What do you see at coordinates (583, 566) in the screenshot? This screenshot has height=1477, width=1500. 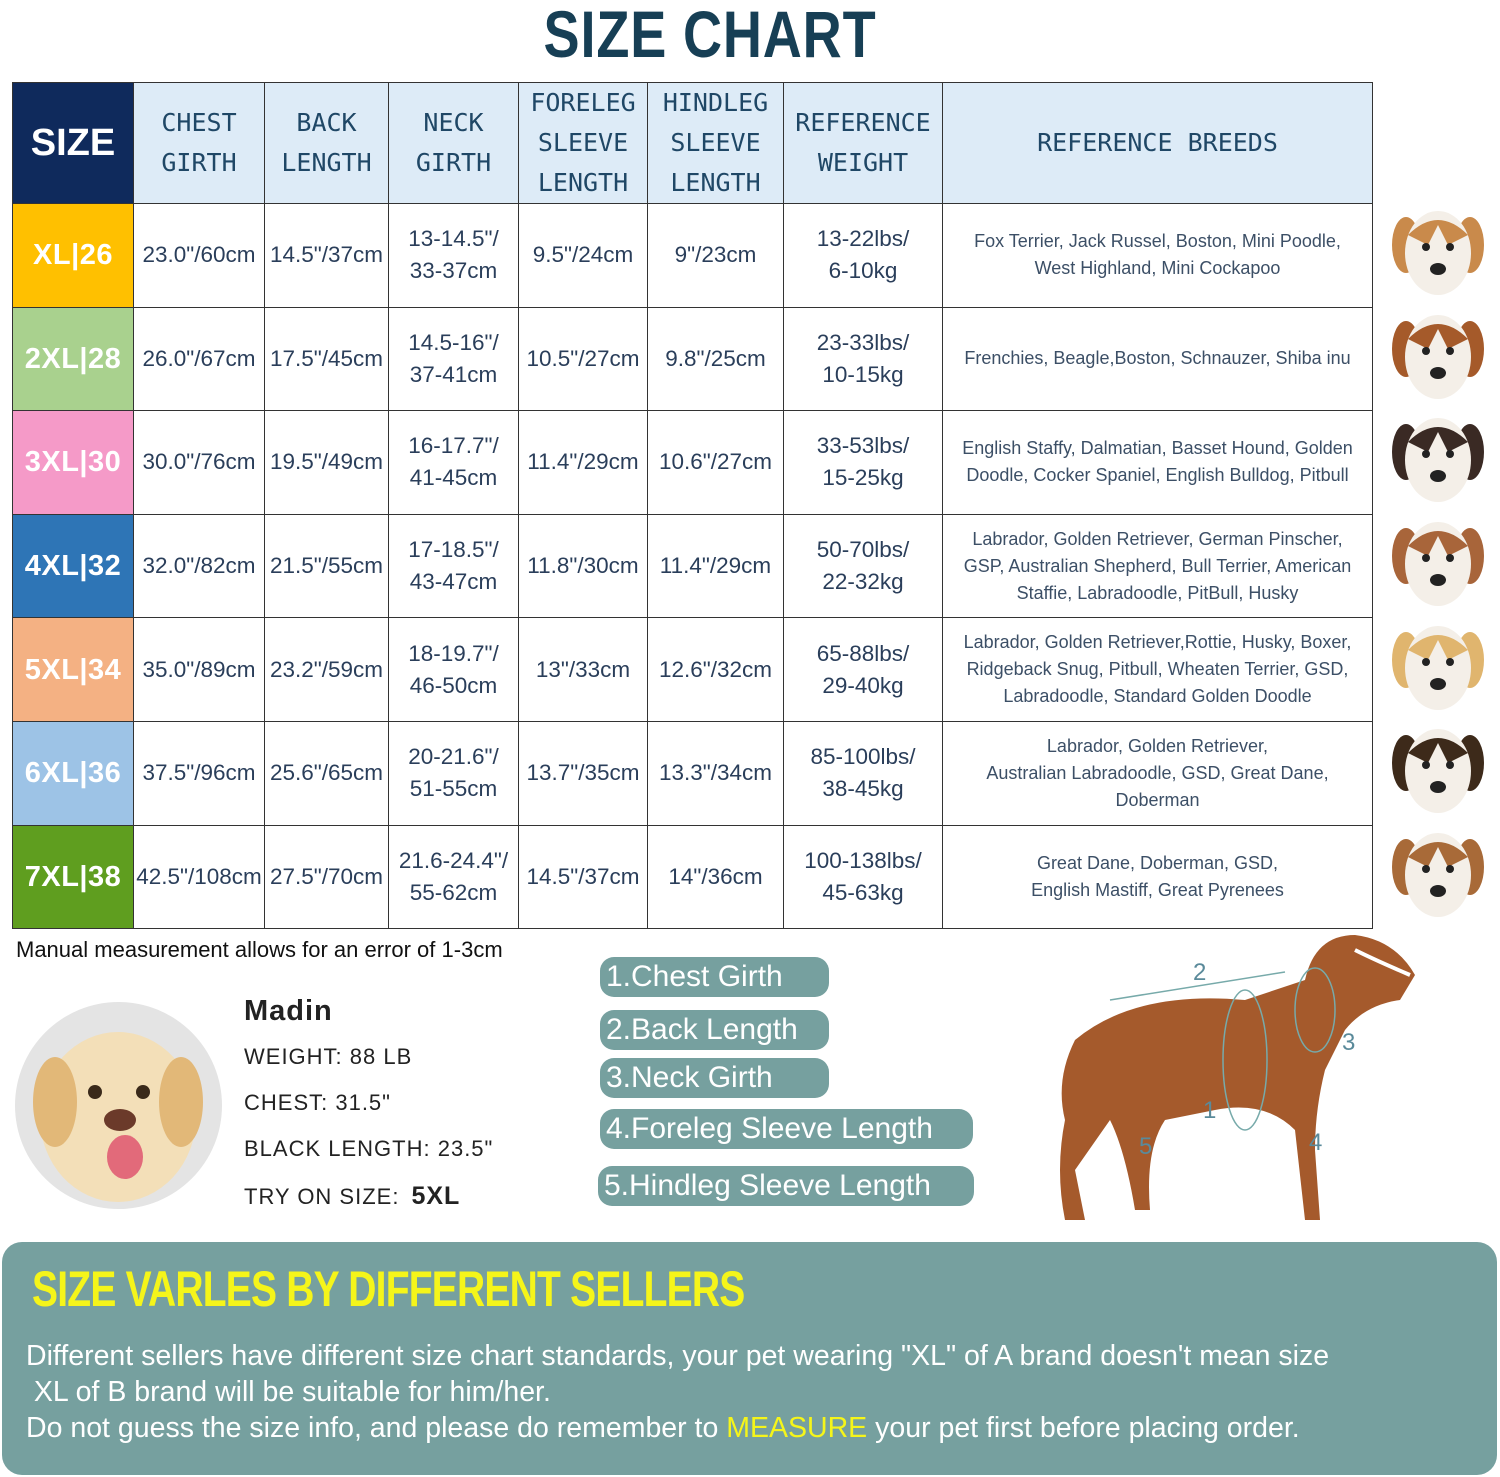 I see `cell-foreleg: 11.8"/30cm` at bounding box center [583, 566].